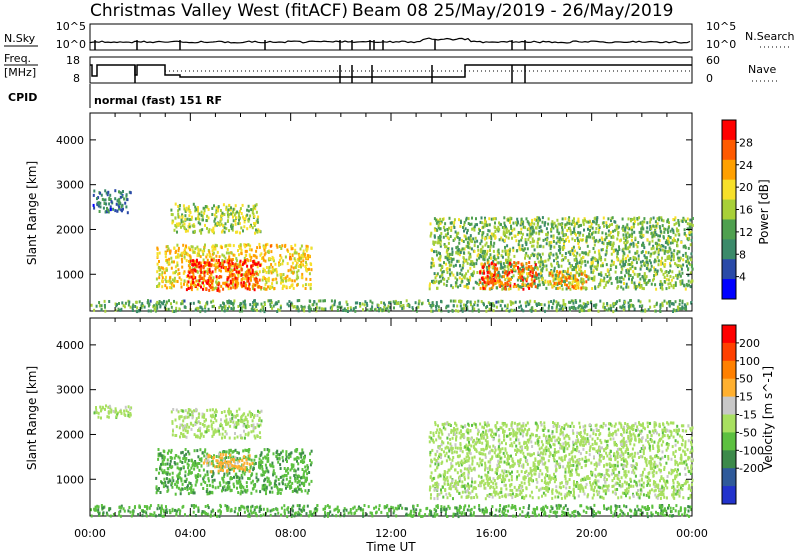 The width and height of the screenshot is (800, 558). Describe the element at coordinates (71, 26) in the screenshot. I see `nsky-tick-high: 10^5` at that location.